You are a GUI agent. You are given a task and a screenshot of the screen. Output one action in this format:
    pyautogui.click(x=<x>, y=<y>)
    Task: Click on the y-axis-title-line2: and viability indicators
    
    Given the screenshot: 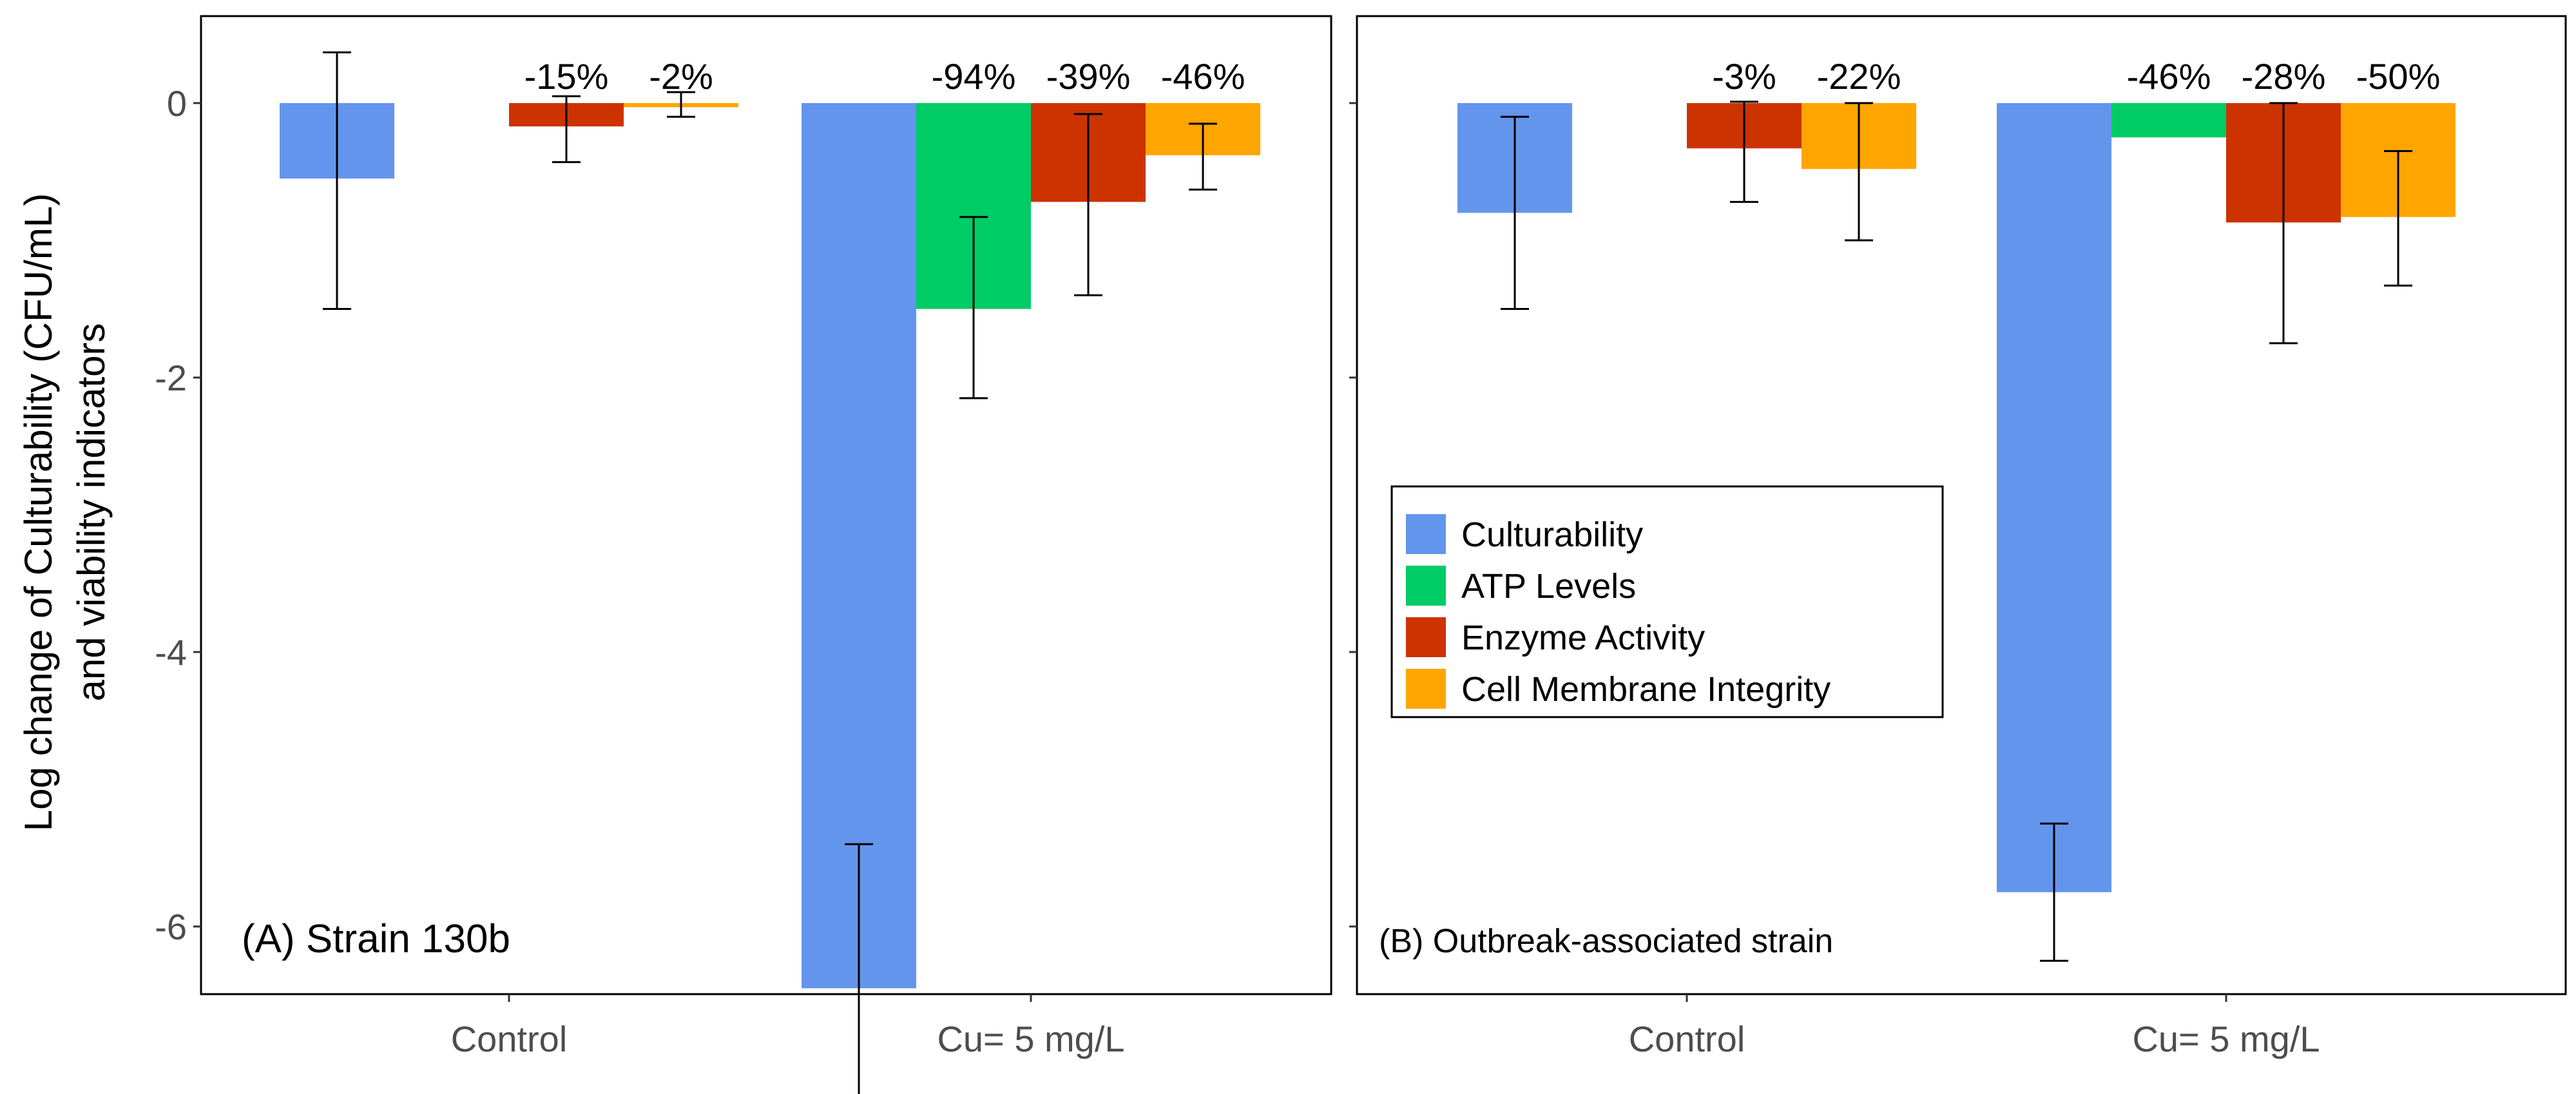 What is the action you would take?
    pyautogui.click(x=92, y=512)
    